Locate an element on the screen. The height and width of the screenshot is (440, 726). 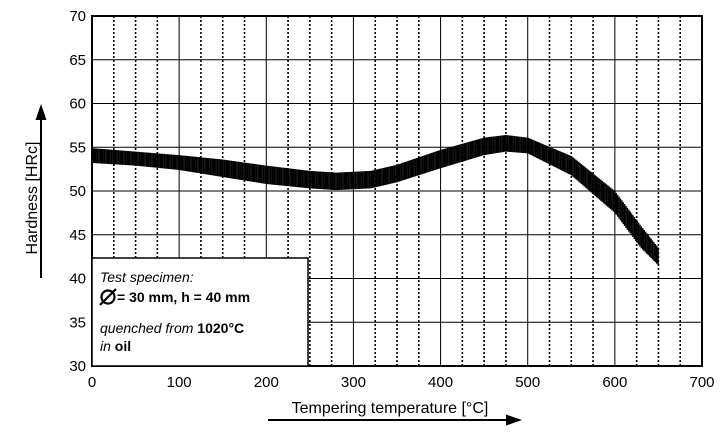
note-box is located at coordinates (200, 312).